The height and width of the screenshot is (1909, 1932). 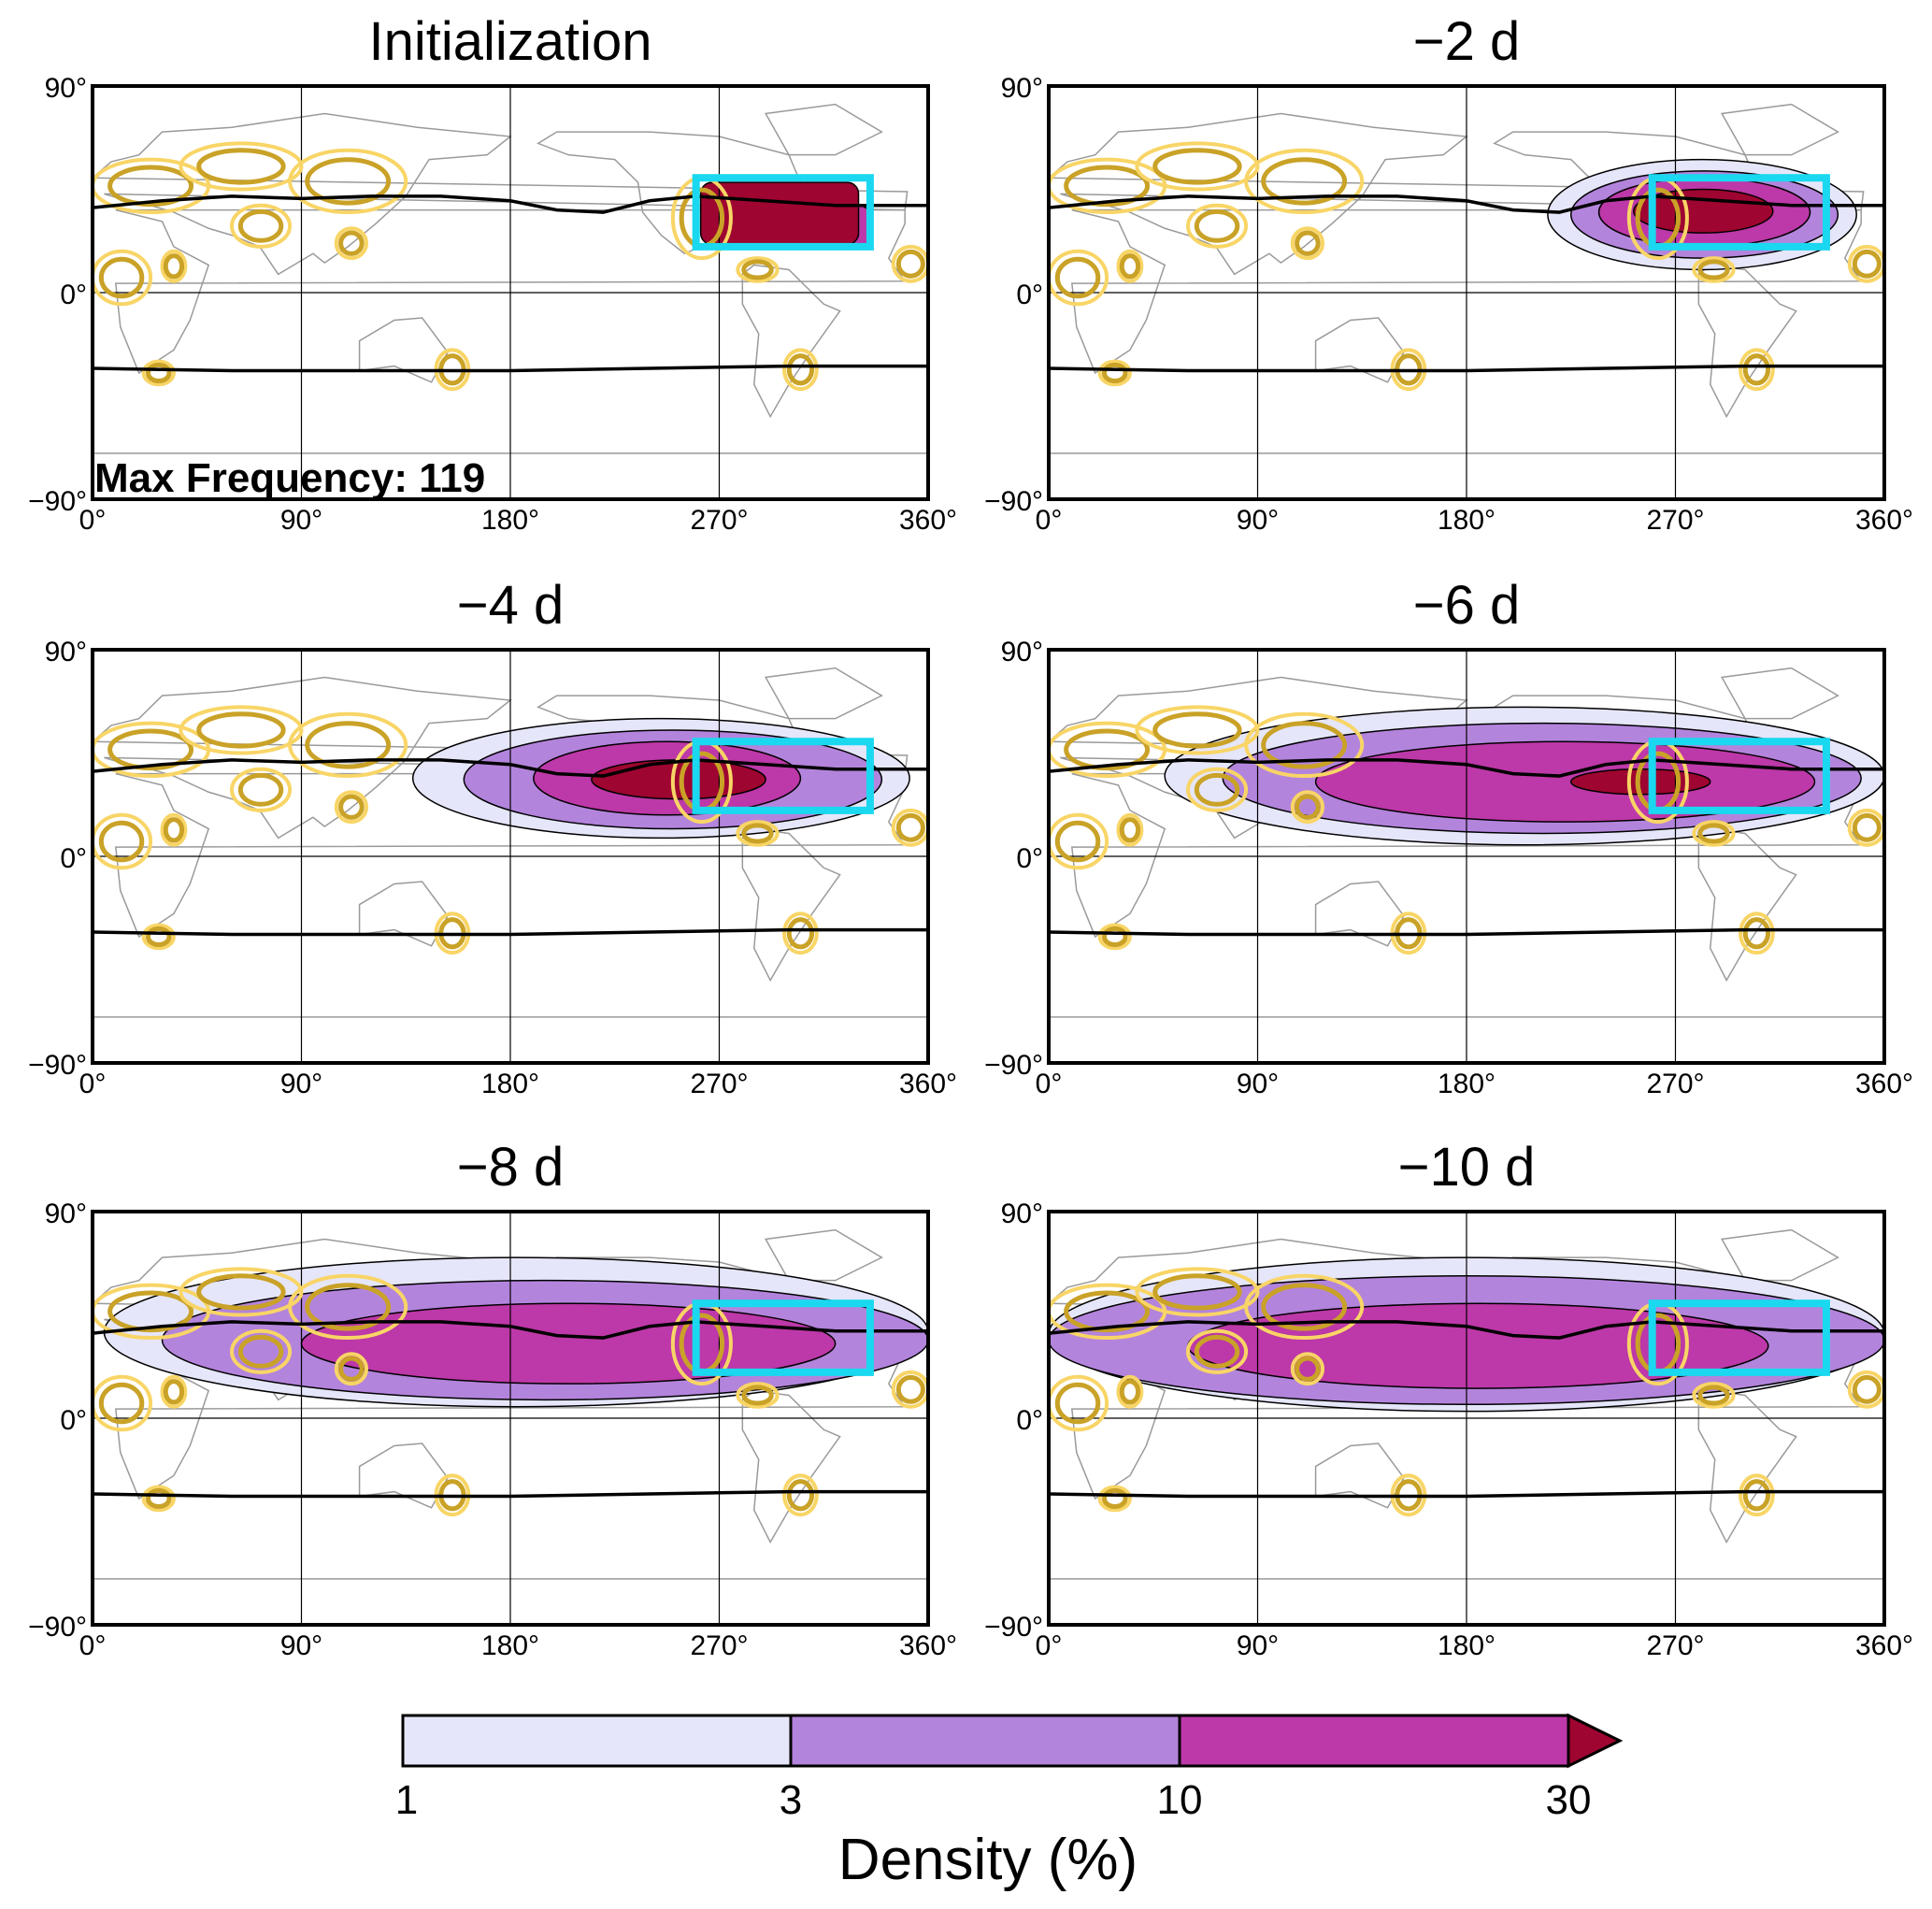 I want to click on map-panel: −2 d0° 90° 180° 270° 360°90°0°−90°, so click(x=1448, y=273).